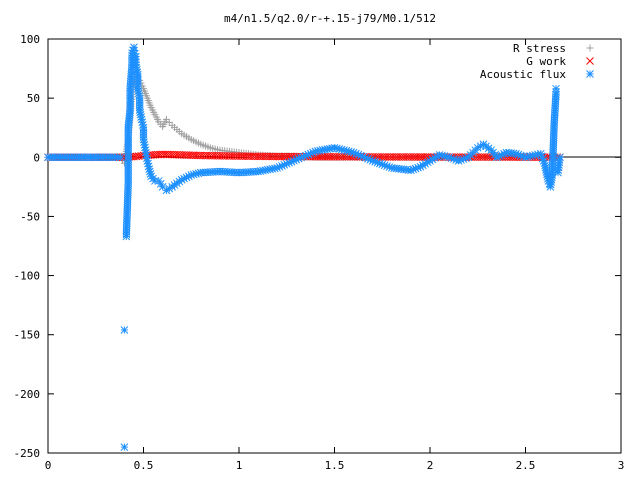  I want to click on y-tick-label: -100, so click(27, 276).